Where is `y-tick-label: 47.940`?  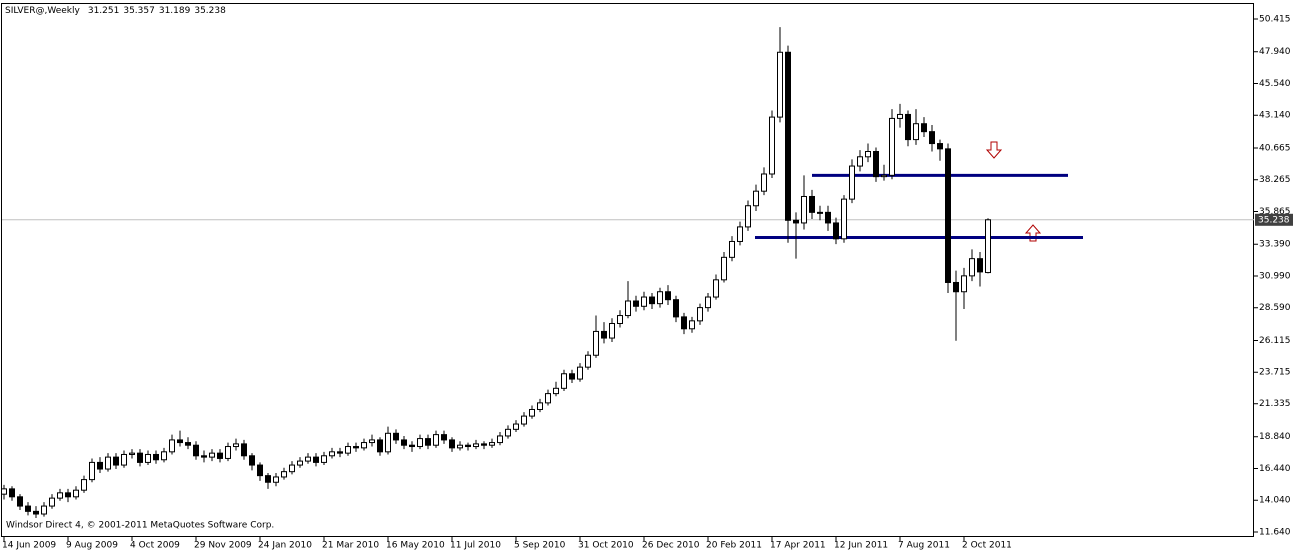
y-tick-label: 47.940 is located at coordinates (1275, 52).